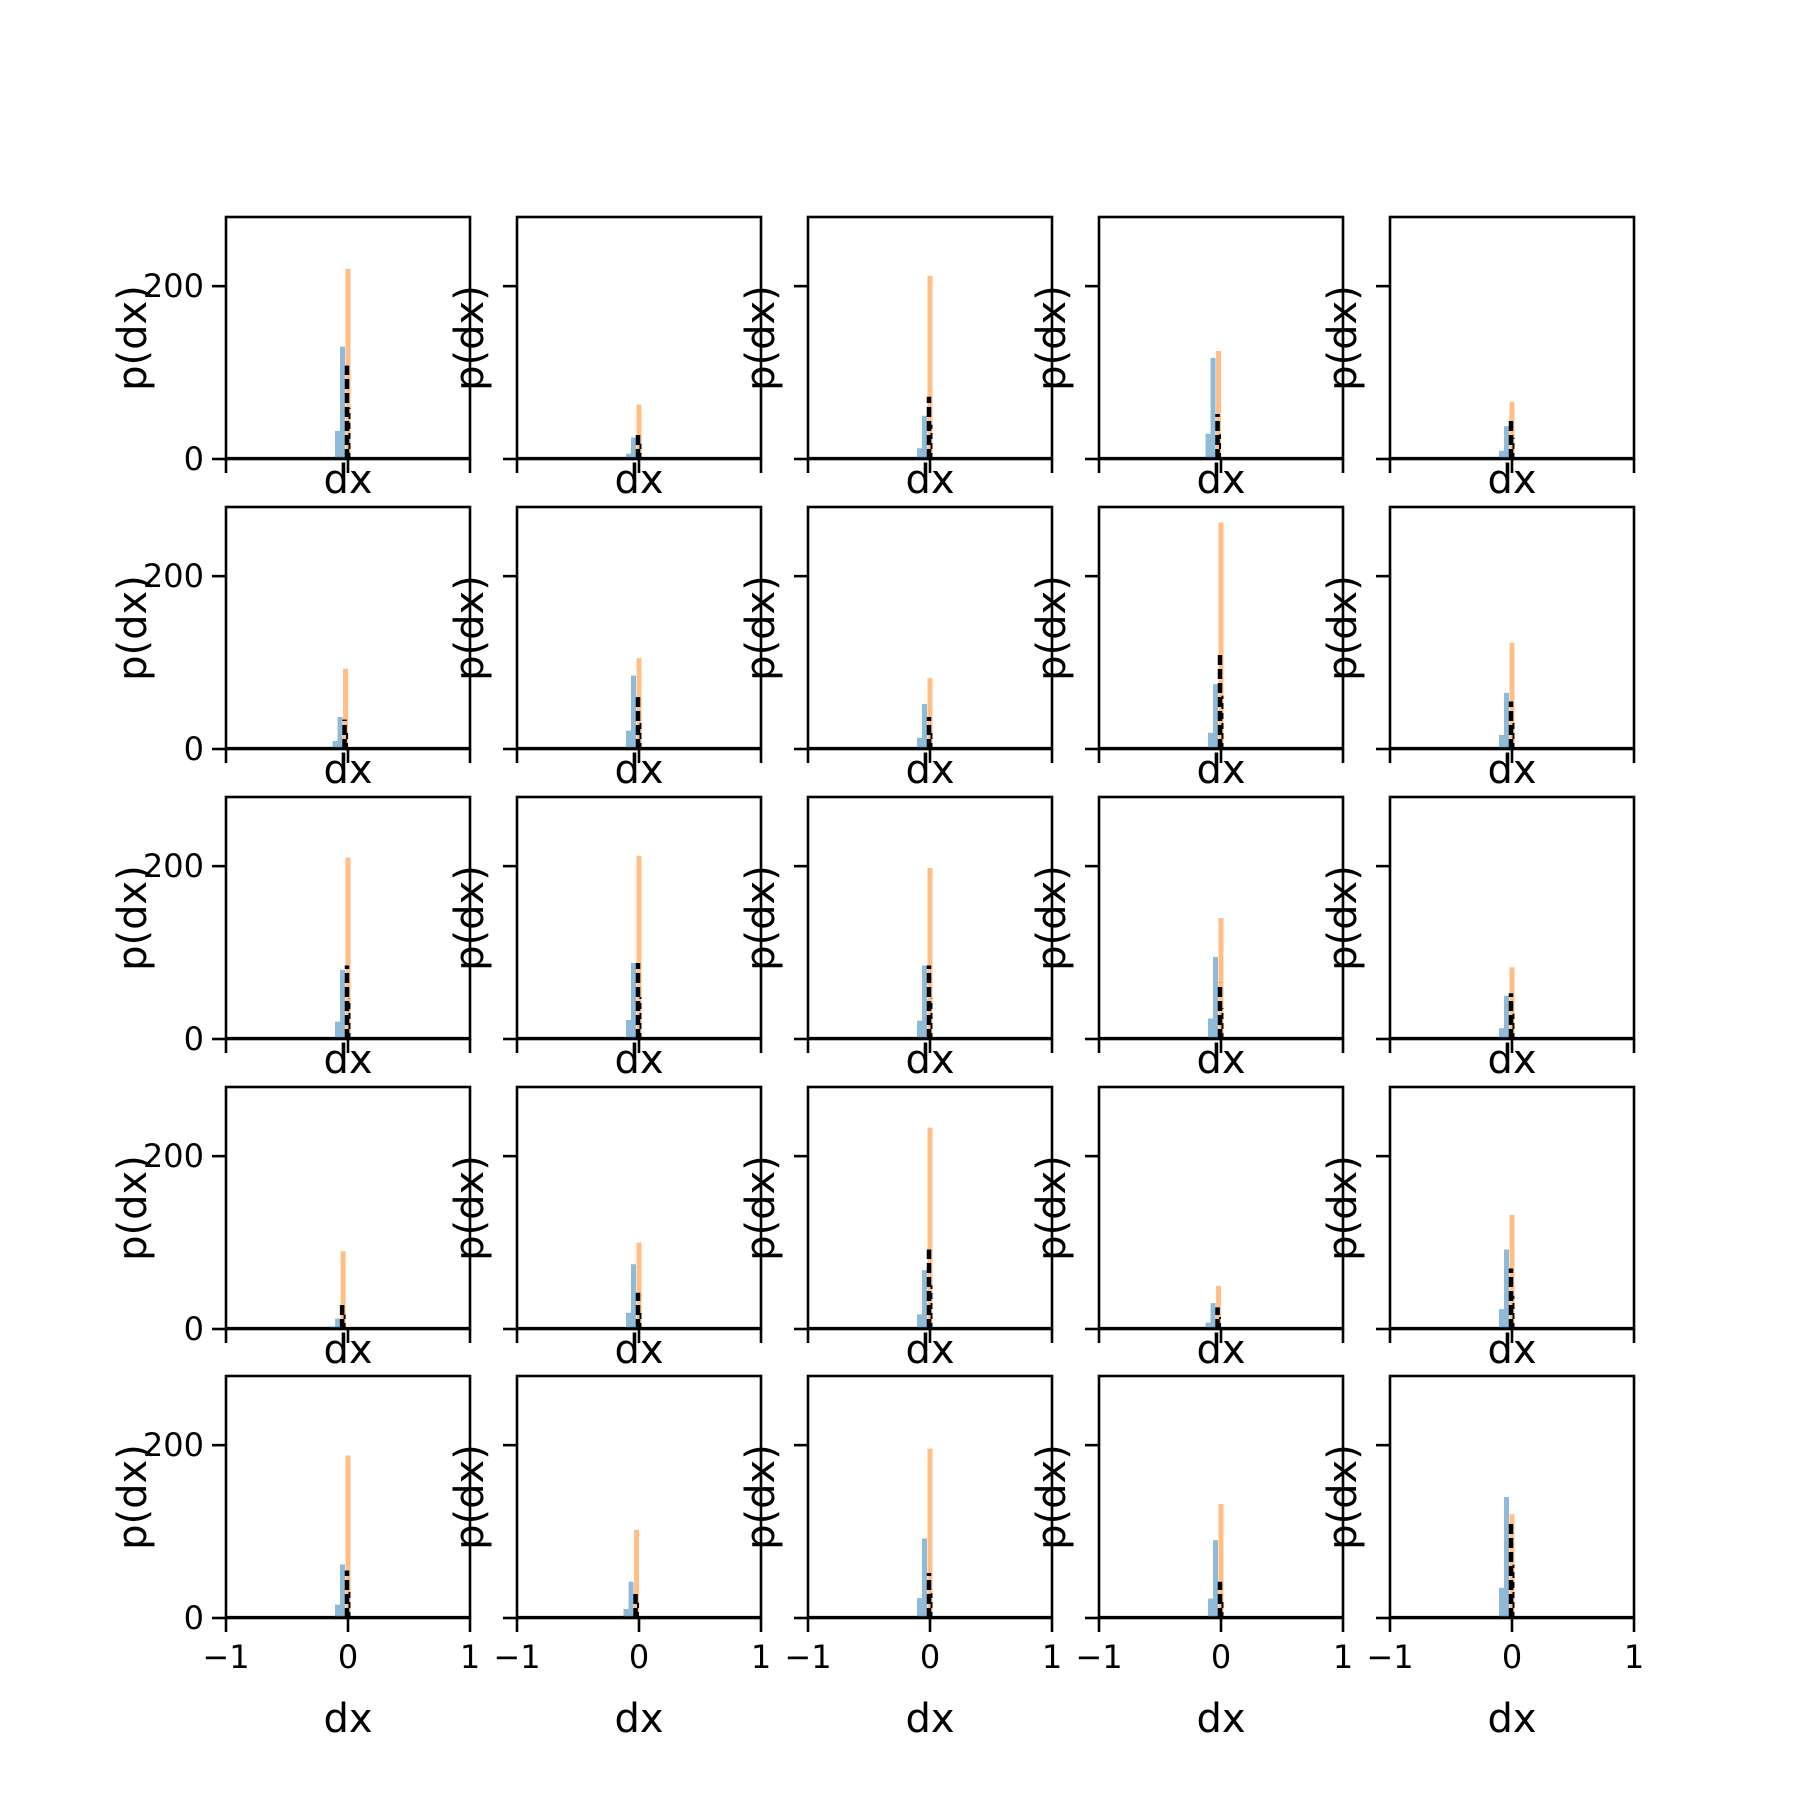 Image resolution: width=1800 pixels, height=1800 pixels. Describe the element at coordinates (896, 359) in the screenshot. I see `panel-r0-c2: dx p(dx)` at that location.